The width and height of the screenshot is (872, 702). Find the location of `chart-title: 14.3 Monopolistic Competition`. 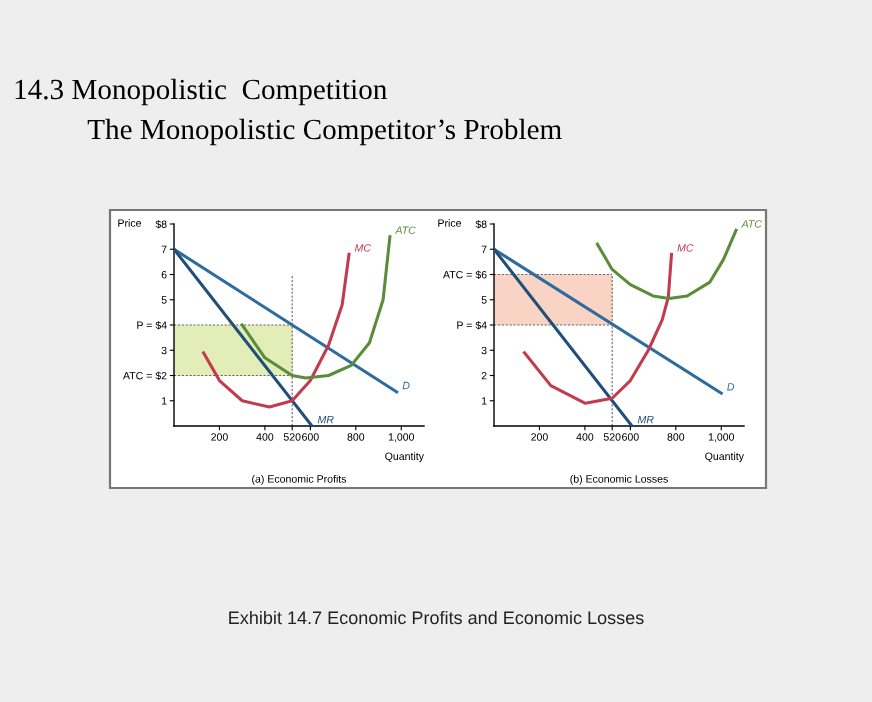

chart-title: 14.3 Monopolistic Competition is located at coordinates (201, 92).